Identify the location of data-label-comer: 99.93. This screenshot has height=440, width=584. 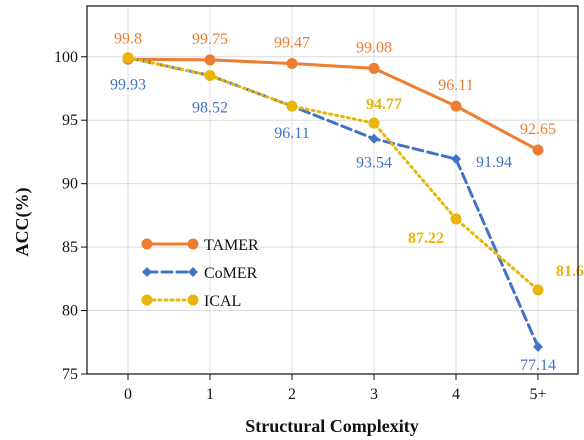
(128, 85).